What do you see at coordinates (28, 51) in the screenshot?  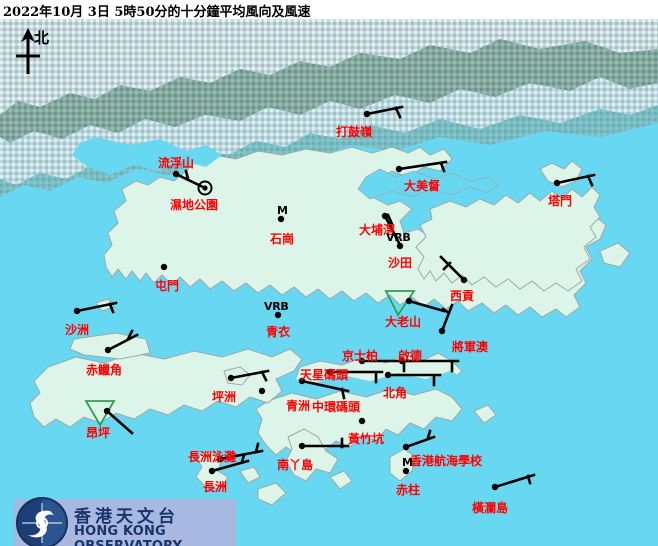 I see `north-arrow-icon` at bounding box center [28, 51].